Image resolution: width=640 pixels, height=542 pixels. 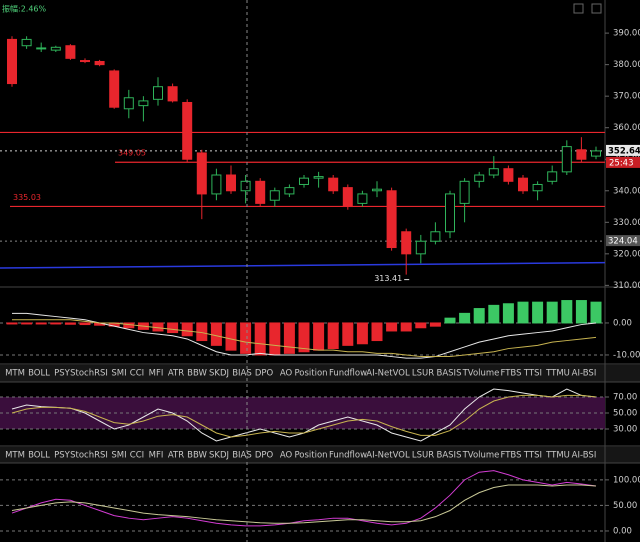 I want to click on level-label: 349.05, so click(x=132, y=153).